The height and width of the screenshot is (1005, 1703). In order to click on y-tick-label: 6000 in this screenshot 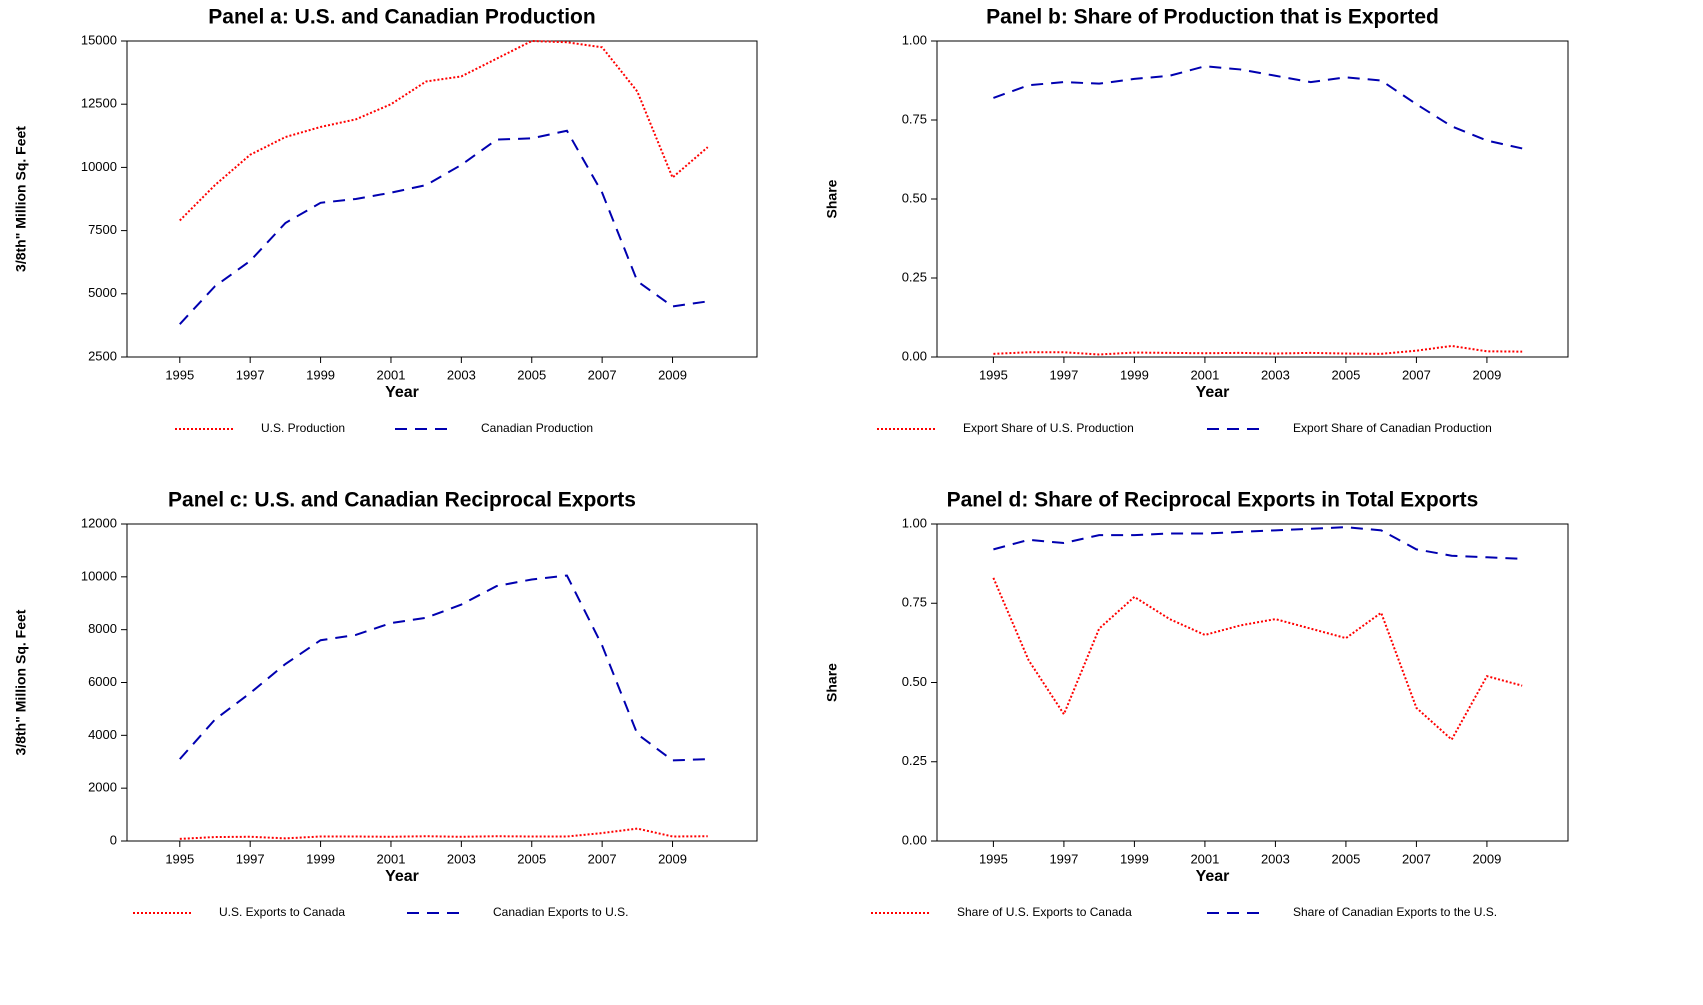, I will do `click(102, 681)`.